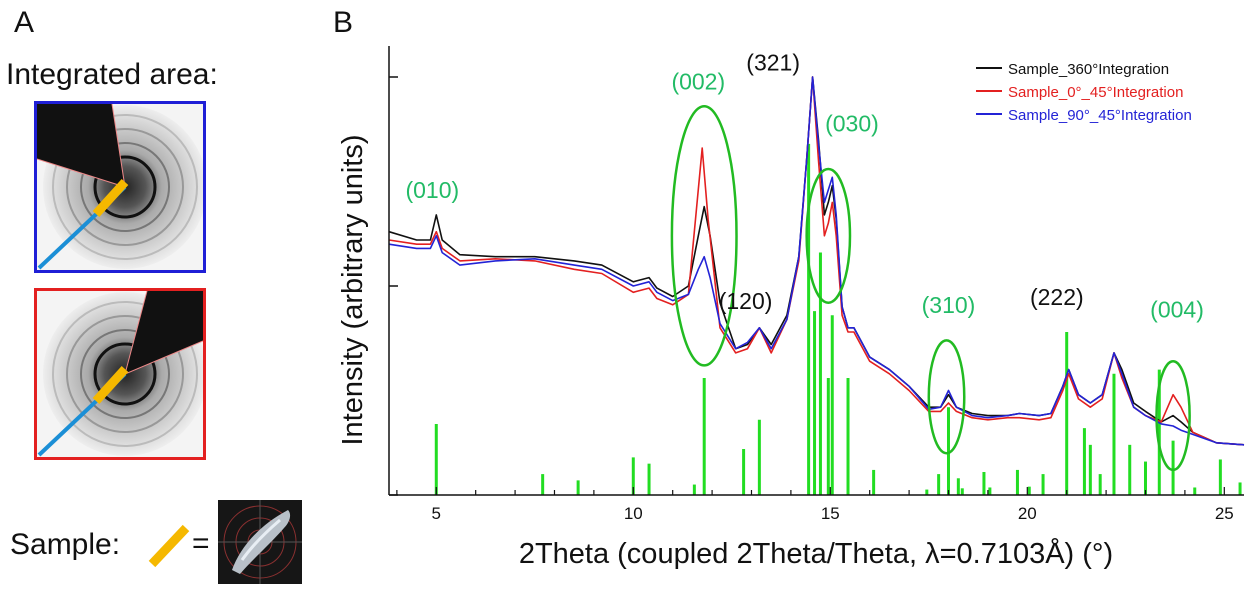 This screenshot has height=606, width=1254. Describe the element at coordinates (830, 513) in the screenshot. I see `x-tick-label: 15` at that location.